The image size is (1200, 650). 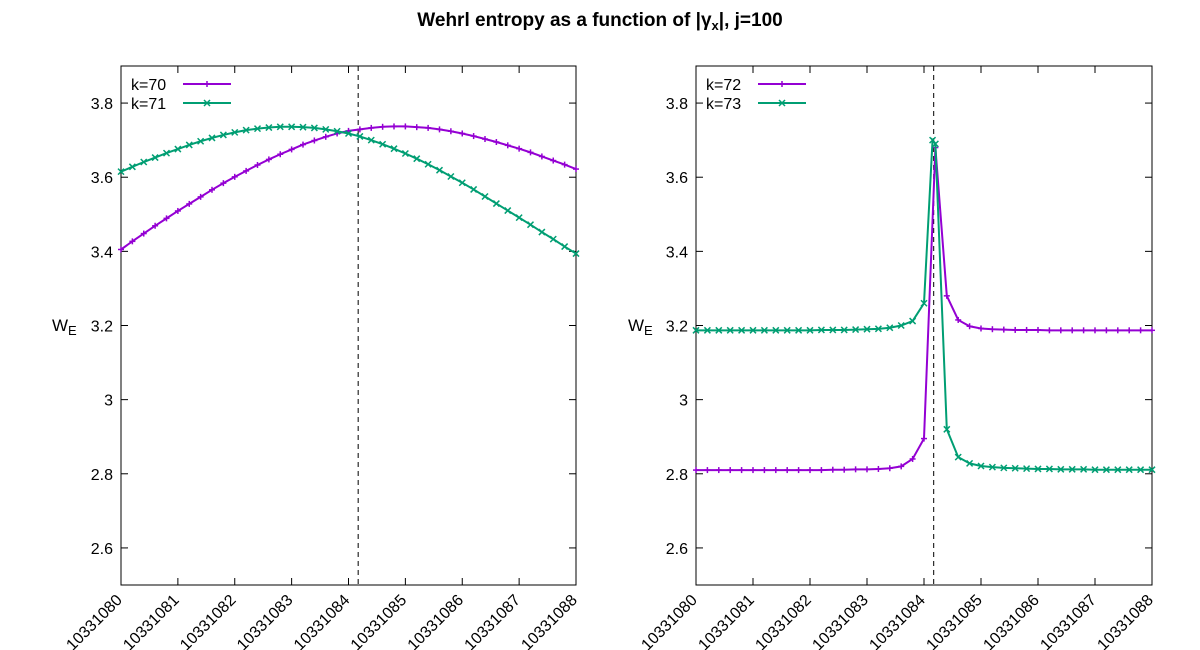 I want to click on x-tick-label: 10331086, so click(x=436, y=621).